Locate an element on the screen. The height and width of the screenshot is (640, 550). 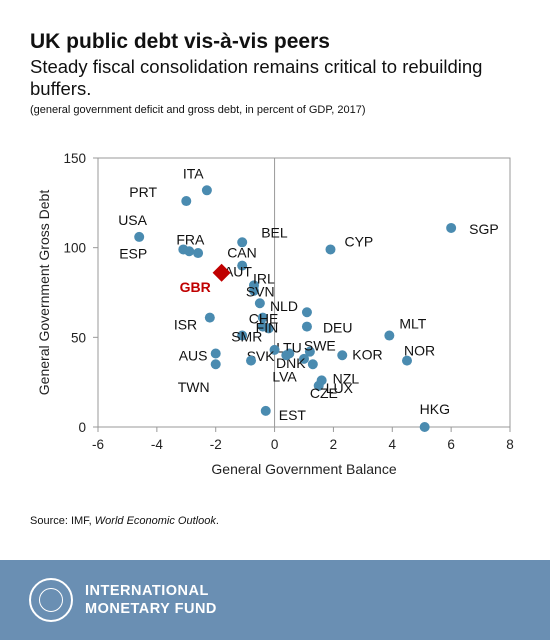
point-label: FIN is located at coordinates (267, 327).